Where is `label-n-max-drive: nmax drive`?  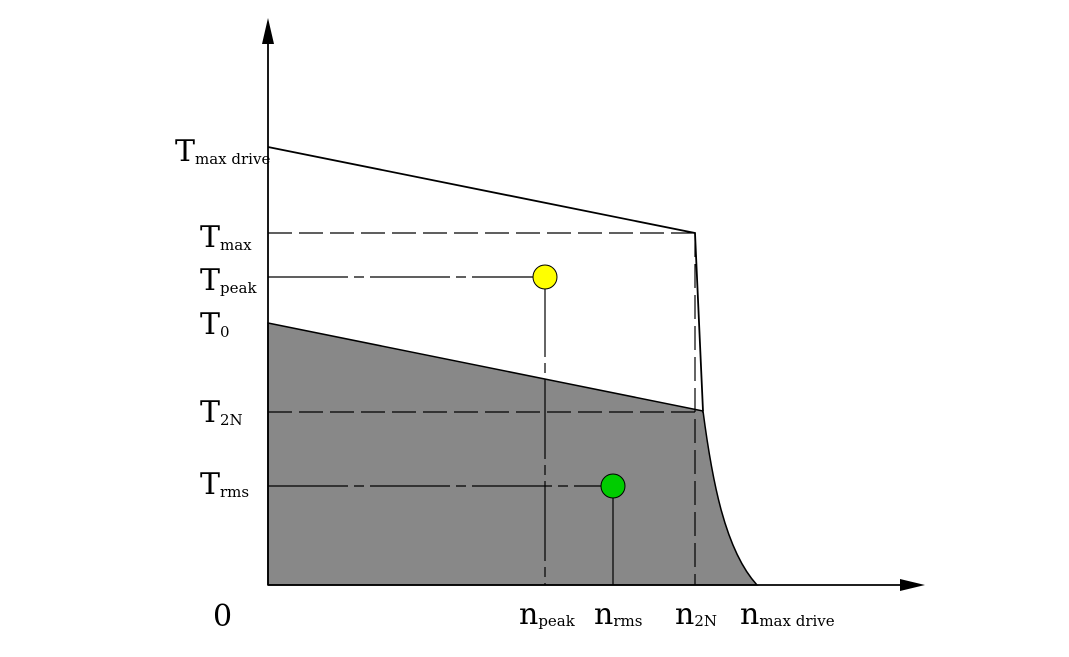 label-n-max-drive: nmax drive is located at coordinates (787, 614).